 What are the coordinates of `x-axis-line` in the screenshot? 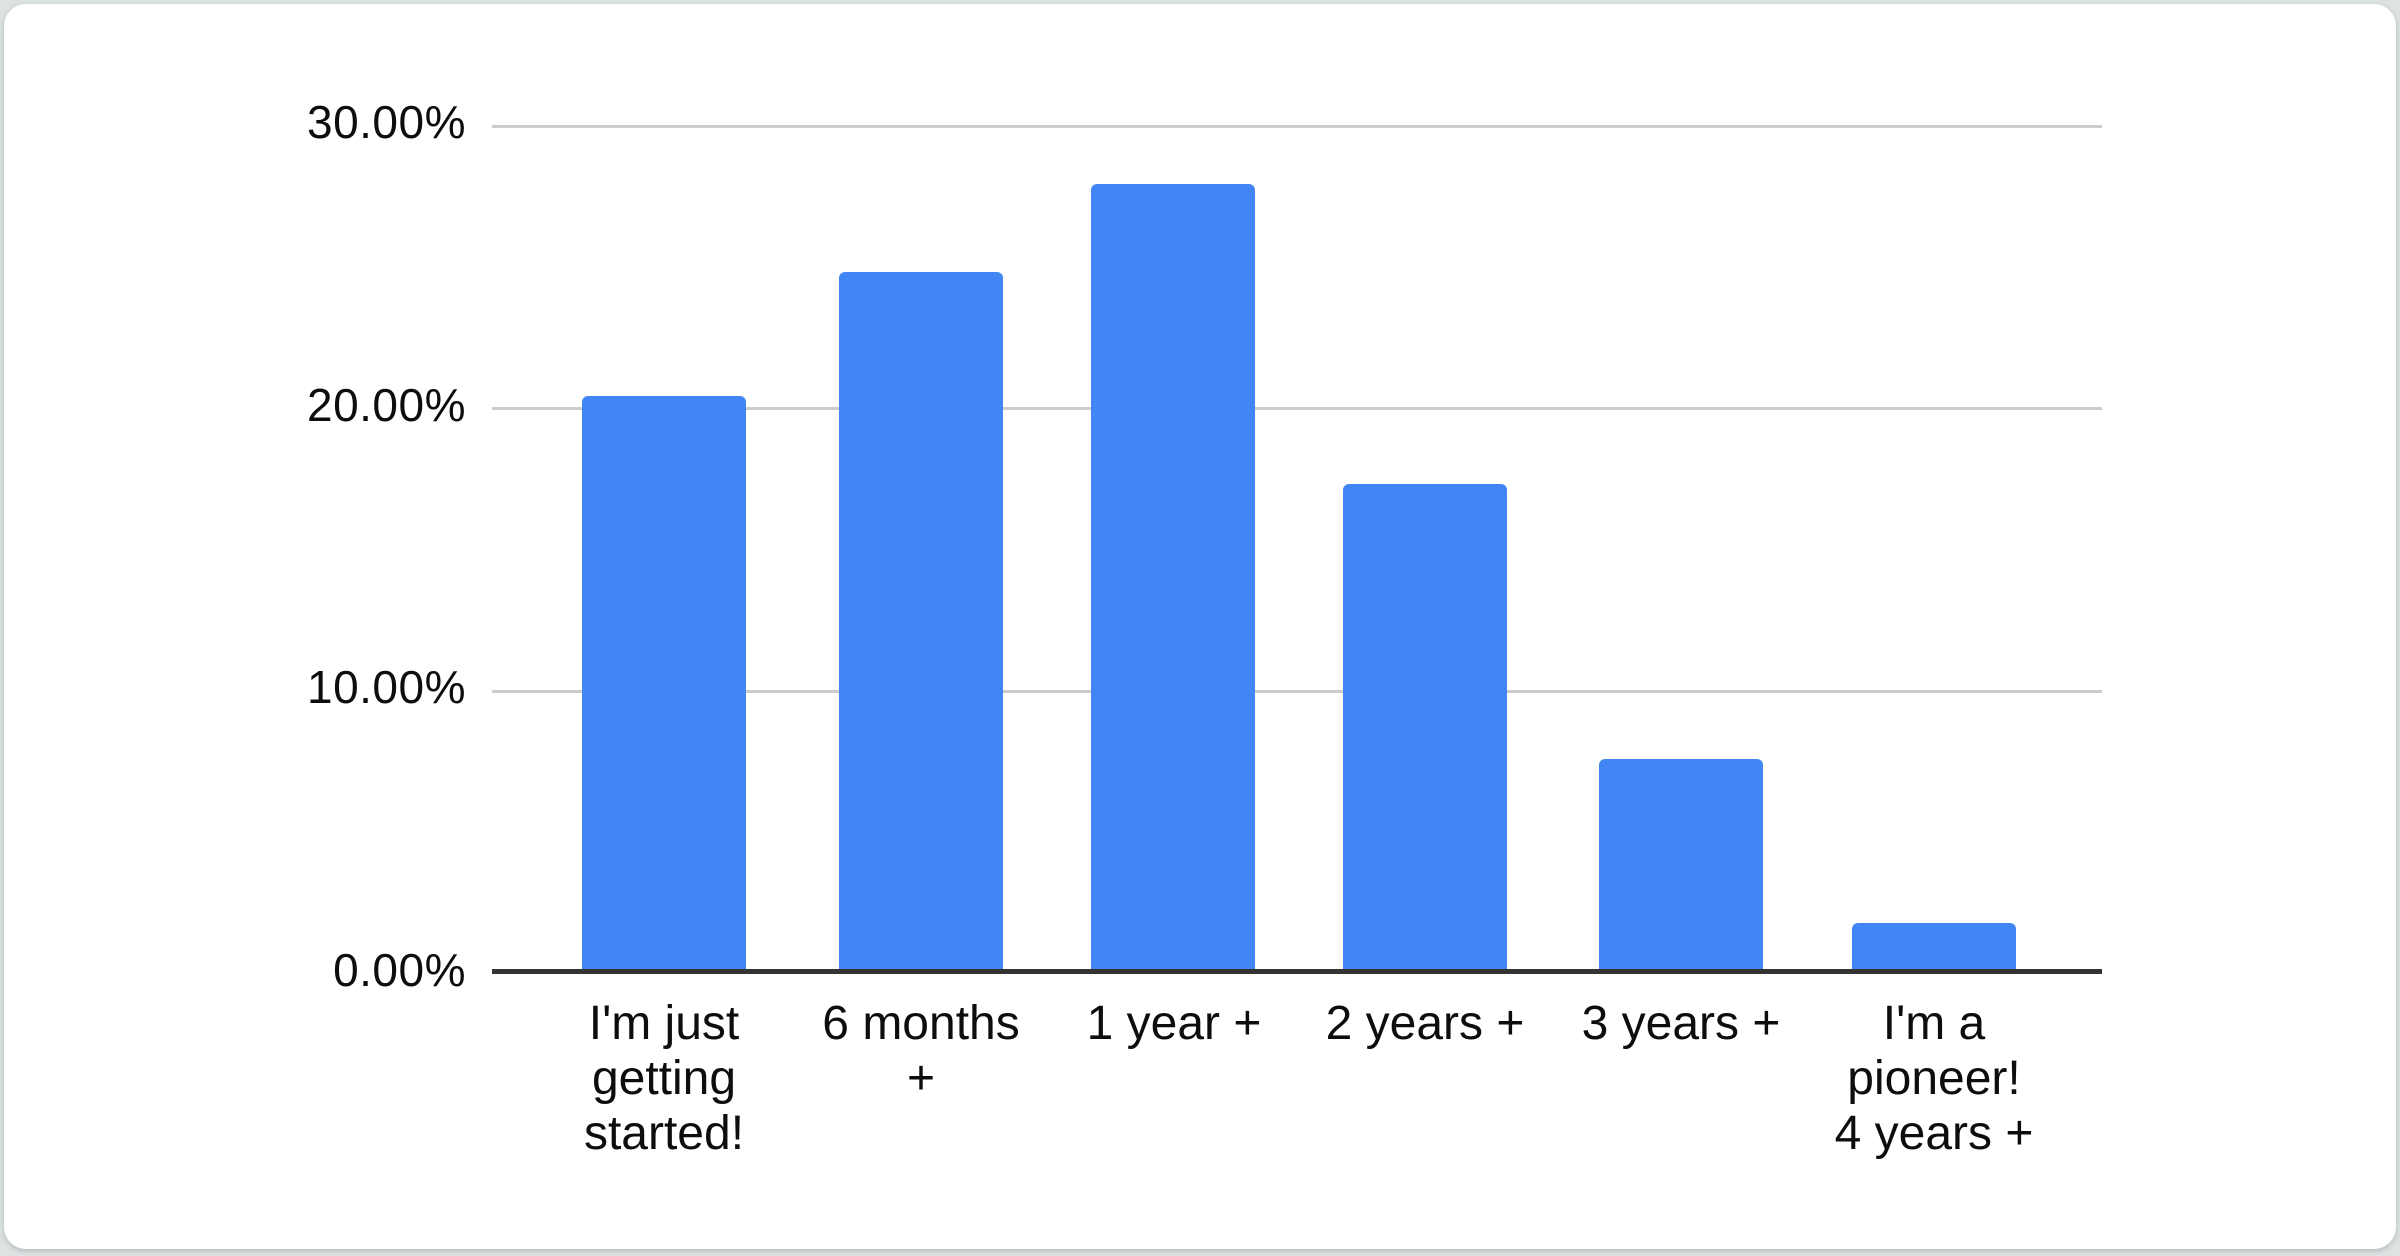 It's located at (1297, 971).